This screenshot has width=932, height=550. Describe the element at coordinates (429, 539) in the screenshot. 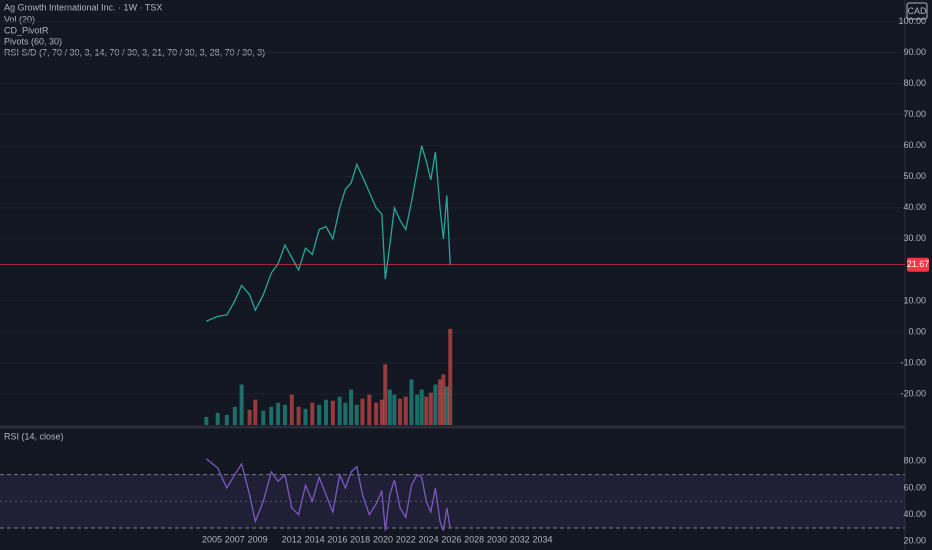

I see `x-tick-label: 2024` at that location.